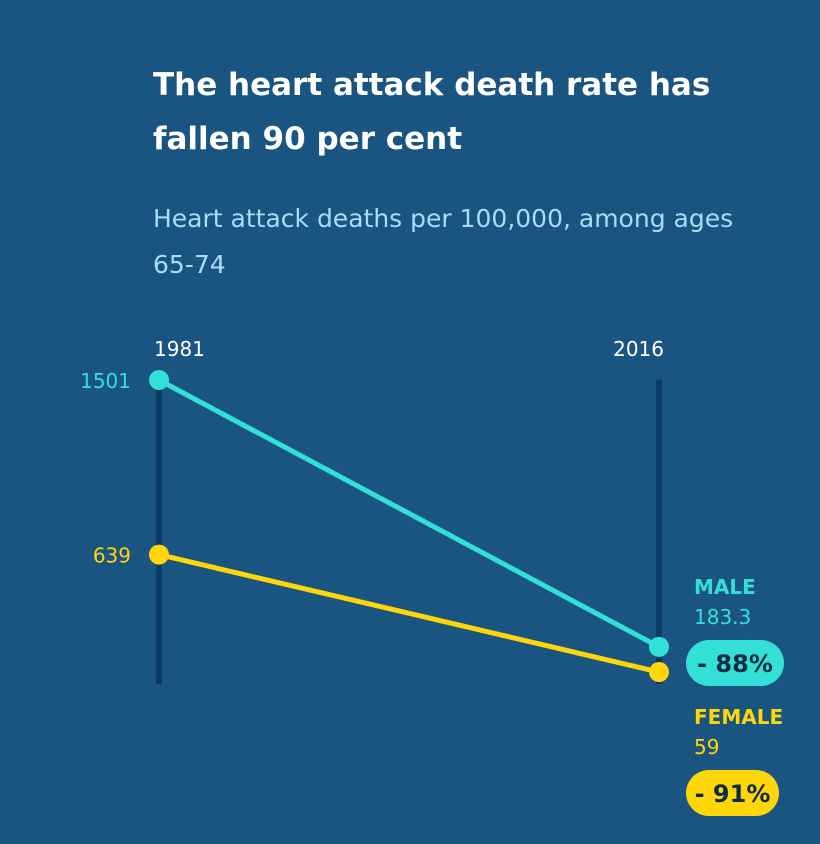 The image size is (820, 844). I want to click on change-pill-female, so click(732, 793).